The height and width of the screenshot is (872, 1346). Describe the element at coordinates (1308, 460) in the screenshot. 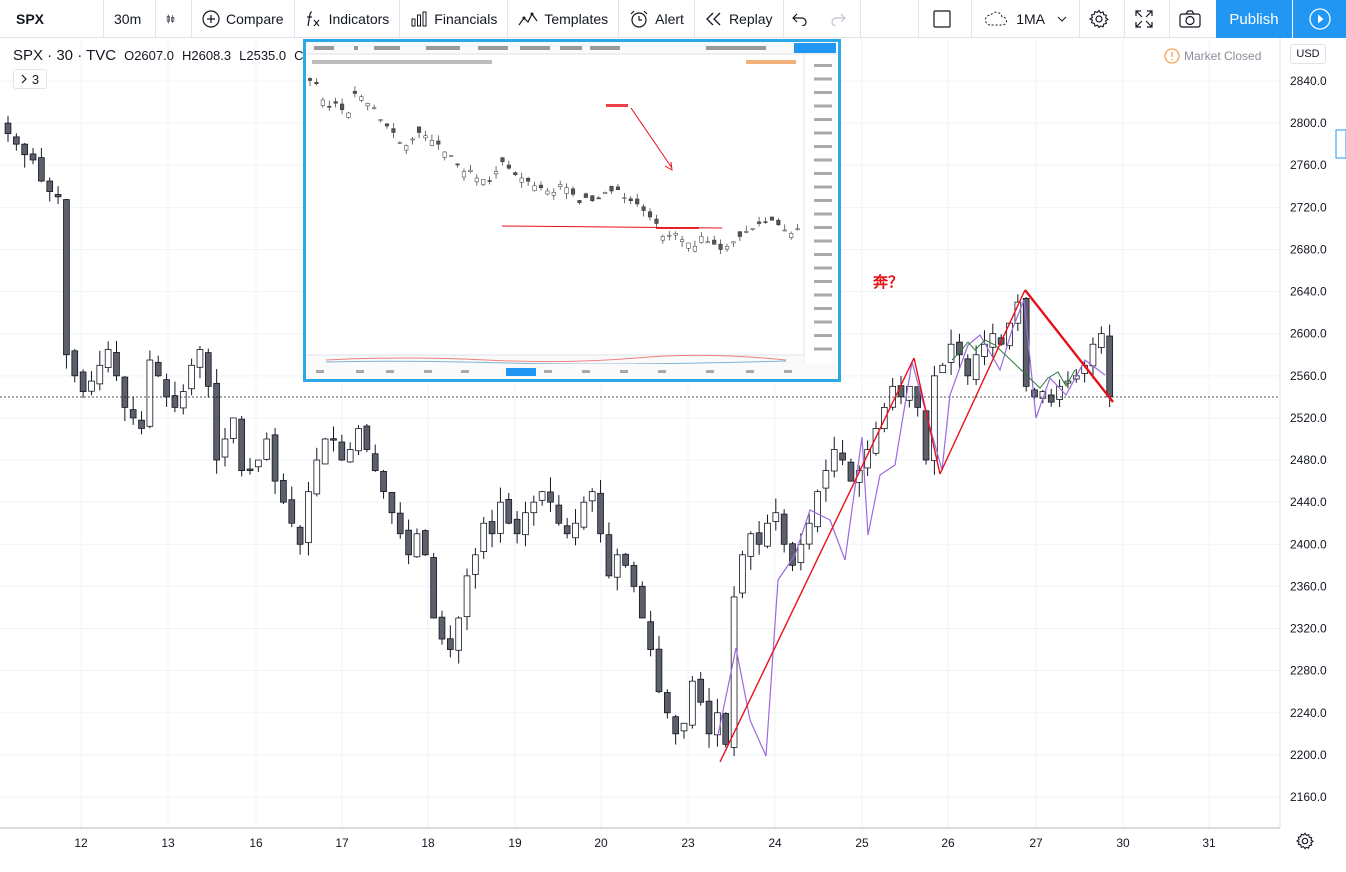

I see `y-tick-label: 2480.0` at that location.